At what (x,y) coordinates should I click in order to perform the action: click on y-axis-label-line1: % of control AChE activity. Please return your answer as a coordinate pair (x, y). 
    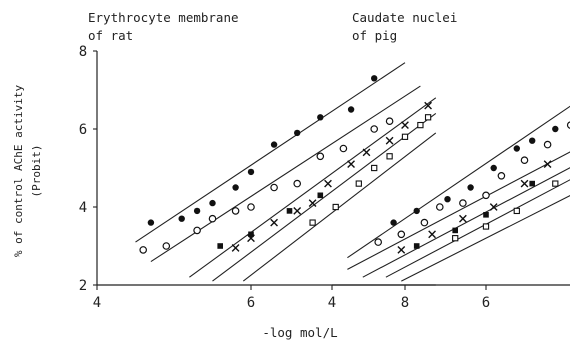
    Looking at the image, I should click on (18, 171).